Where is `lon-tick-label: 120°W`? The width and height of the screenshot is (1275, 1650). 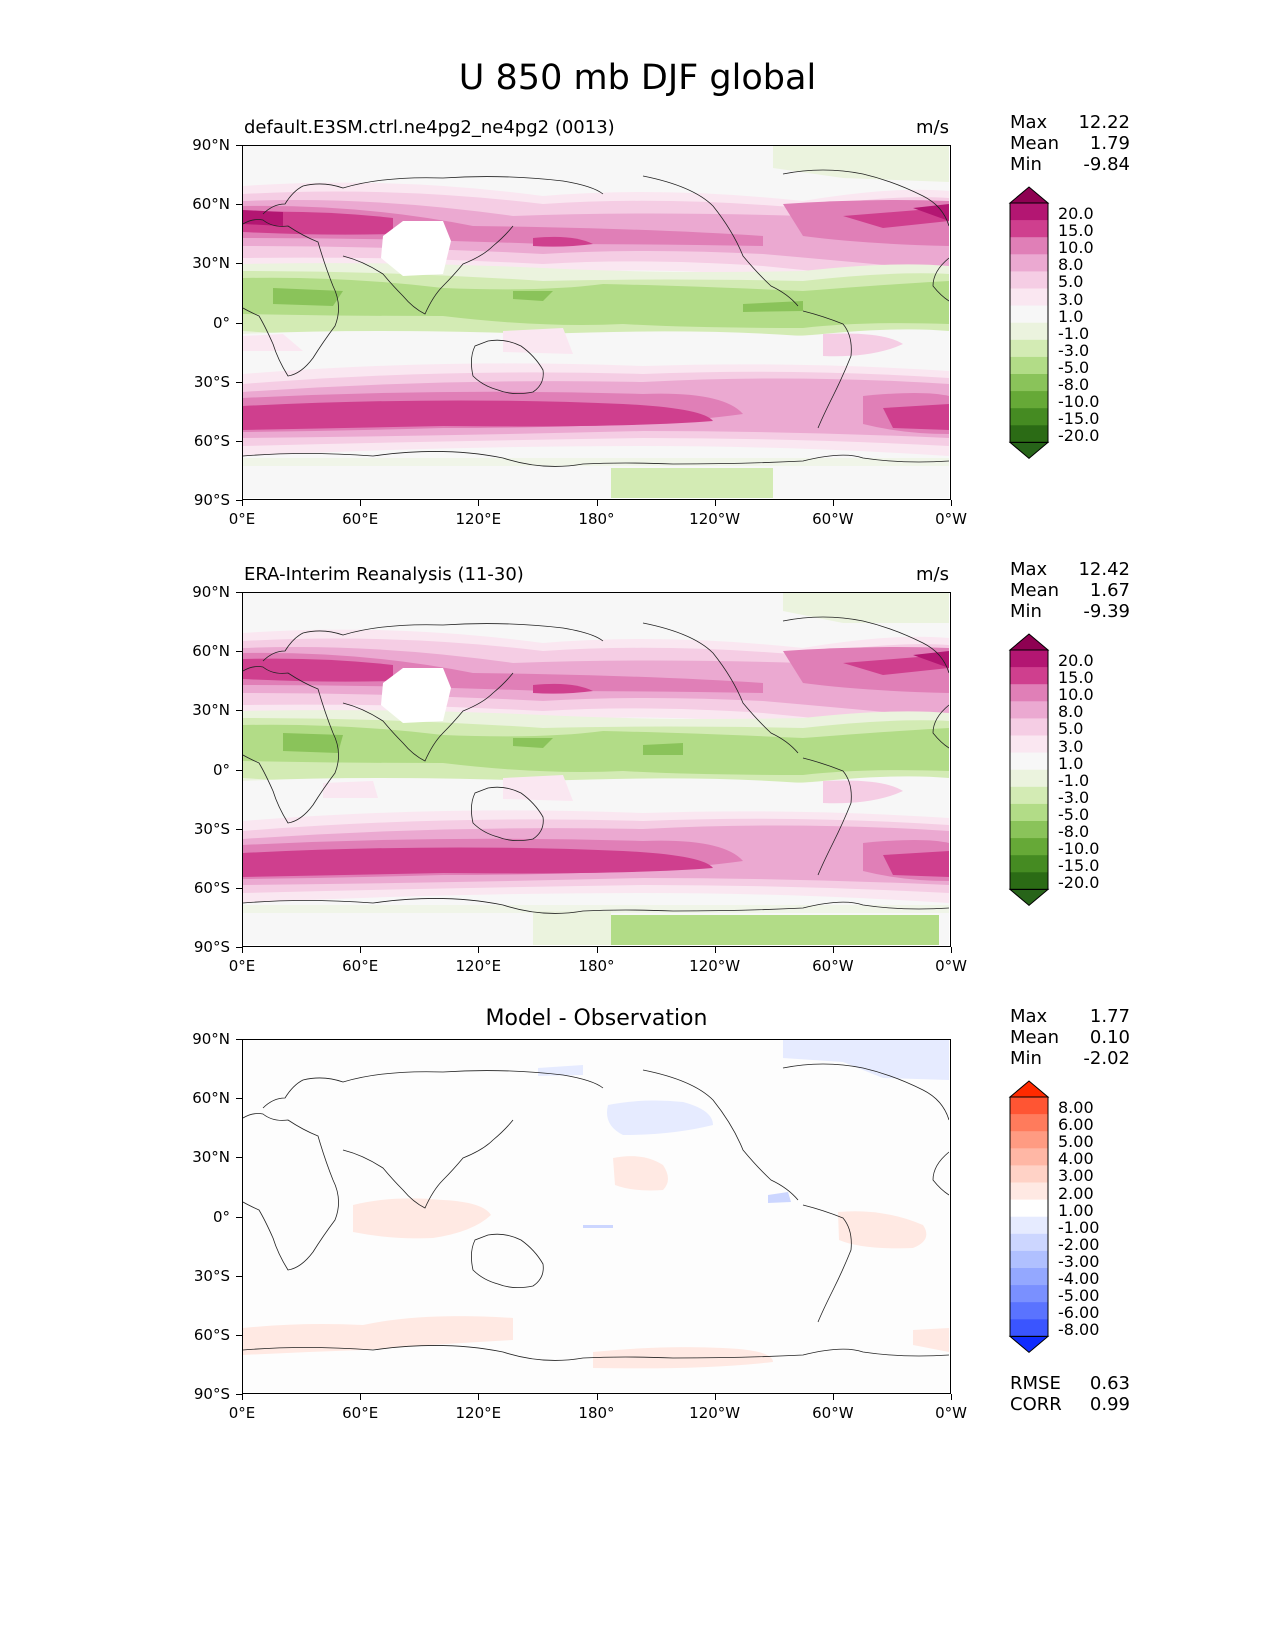
lon-tick-label: 120°W is located at coordinates (715, 1413).